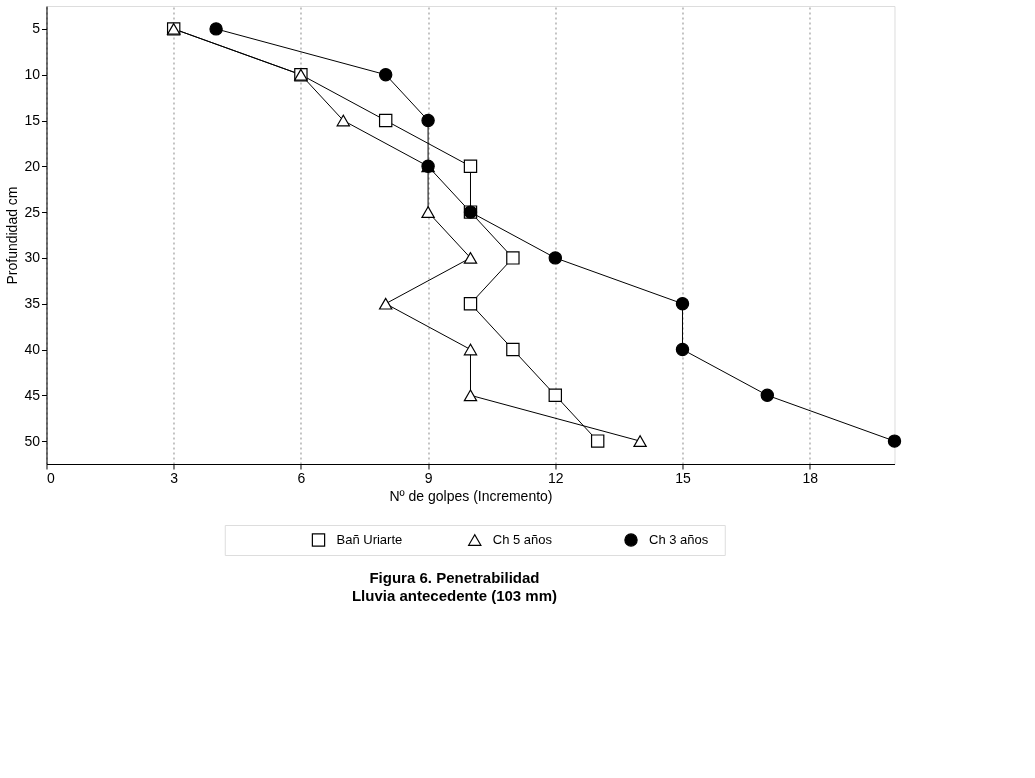  What do you see at coordinates (369, 539) in the screenshot?
I see `legend-label: Bañ Uriarte` at bounding box center [369, 539].